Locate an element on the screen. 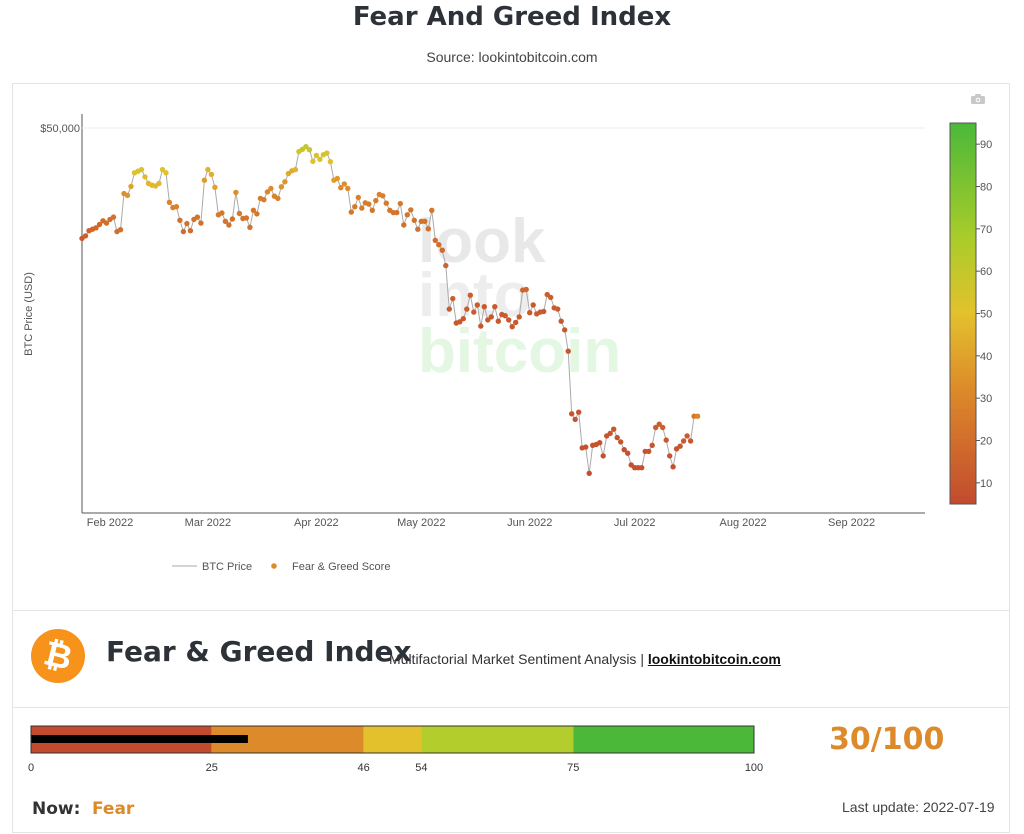  page-source: Source: lookintobitcoin.com is located at coordinates (512, 57).